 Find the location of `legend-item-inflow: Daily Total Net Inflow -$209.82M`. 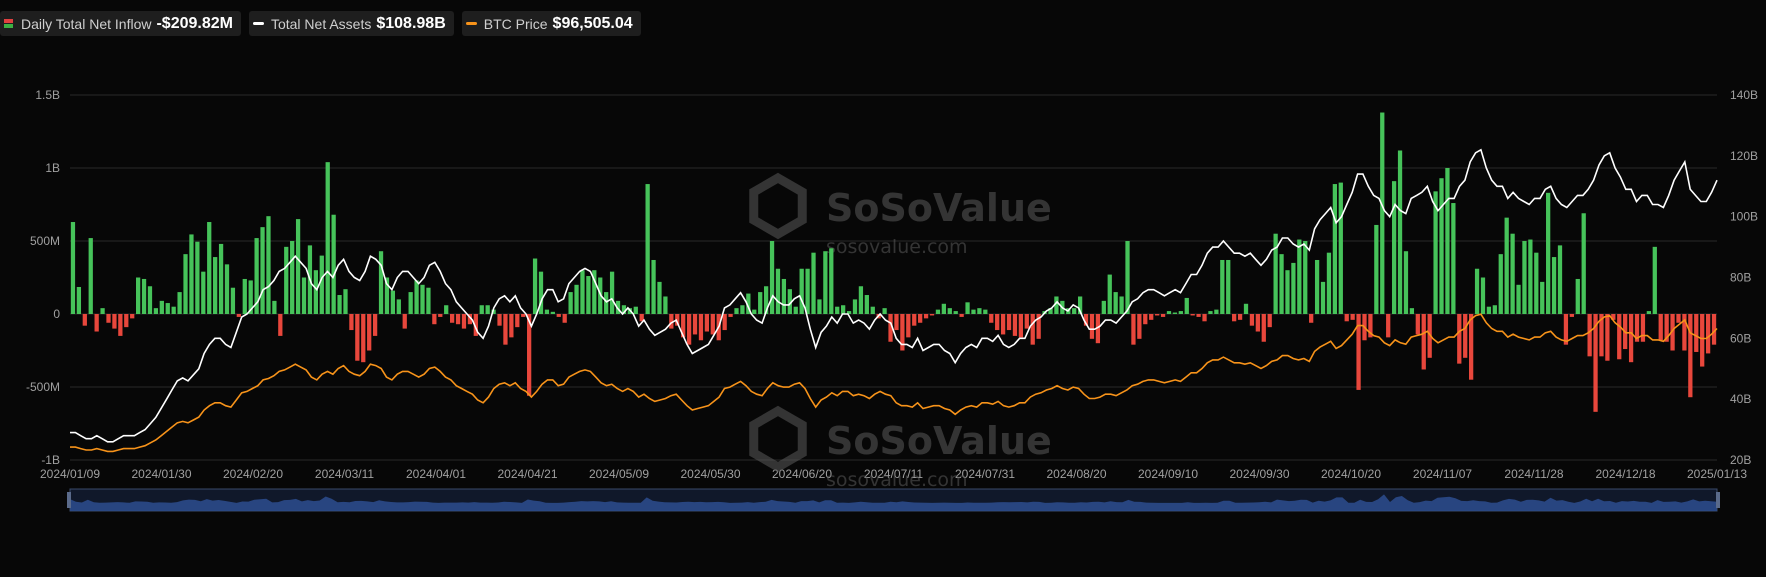

legend-item-inflow: Daily Total Net Inflow -$209.82M is located at coordinates (120, 23).